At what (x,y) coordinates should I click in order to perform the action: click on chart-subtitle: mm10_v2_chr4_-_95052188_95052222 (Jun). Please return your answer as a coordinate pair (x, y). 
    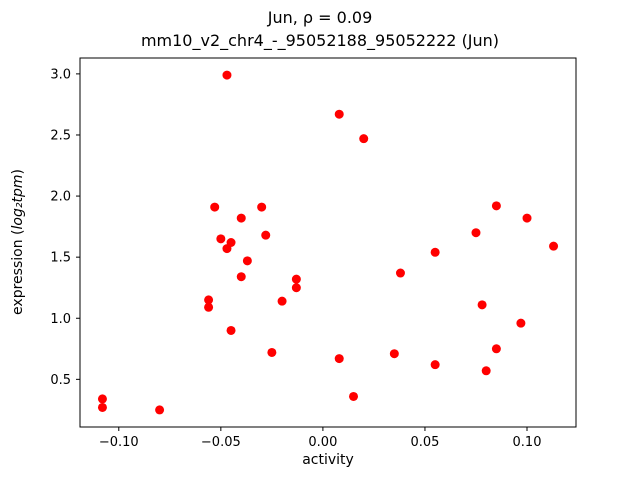
    Looking at the image, I should click on (320, 41).